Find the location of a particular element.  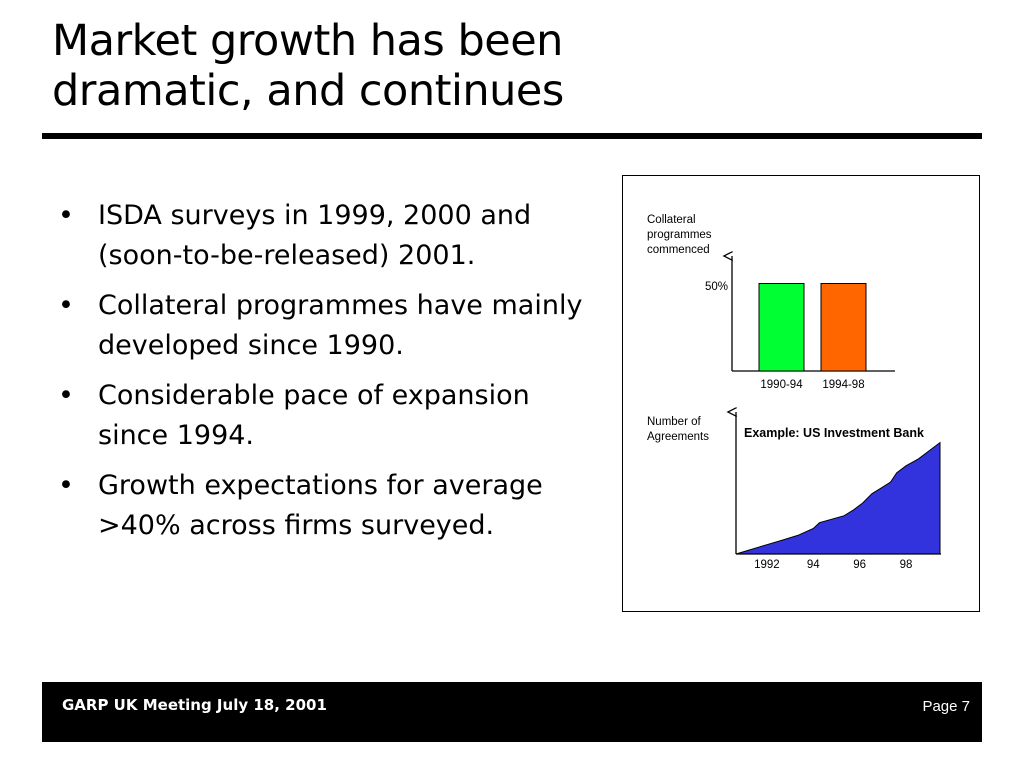

bar-category-label: 1994-98 is located at coordinates (843, 385).